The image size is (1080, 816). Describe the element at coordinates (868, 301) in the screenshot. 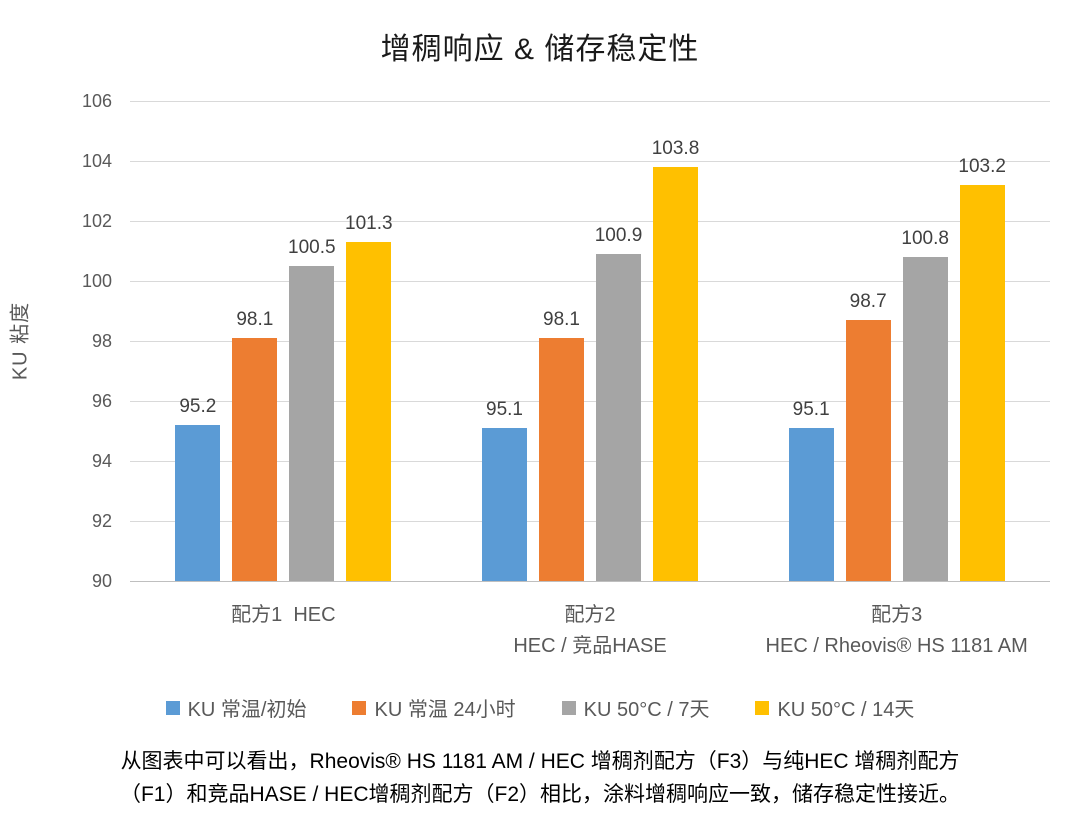

I see `bar-value-label: 98.7` at that location.